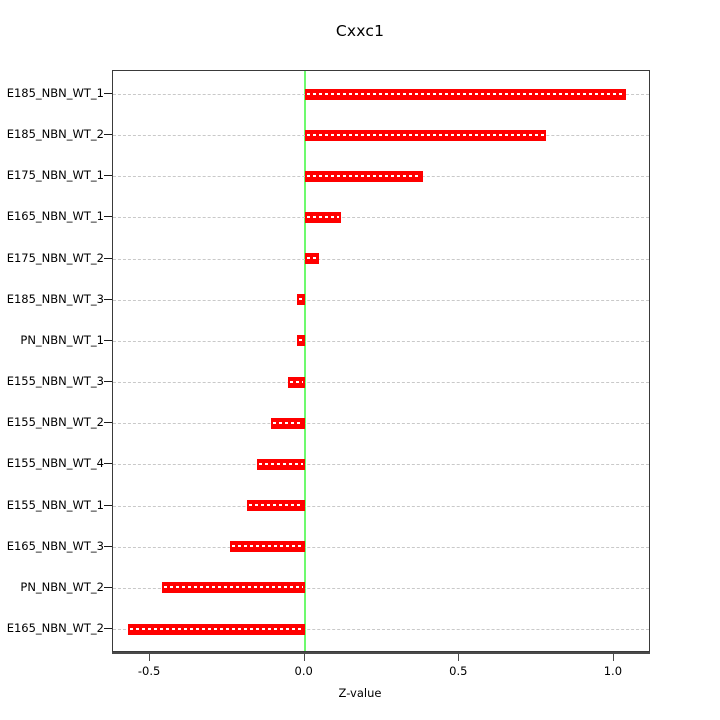  I want to click on y-tick-label: E155_NBN_WT_4, so click(55, 463).